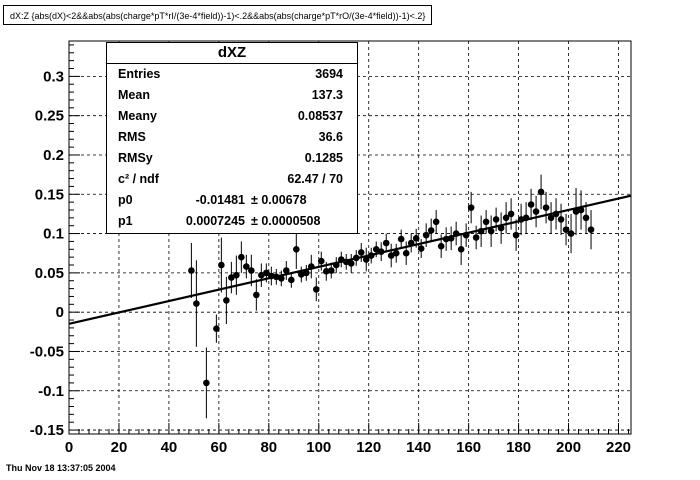  What do you see at coordinates (468, 447) in the screenshot?
I see `x-tick-label: 160` at bounding box center [468, 447].